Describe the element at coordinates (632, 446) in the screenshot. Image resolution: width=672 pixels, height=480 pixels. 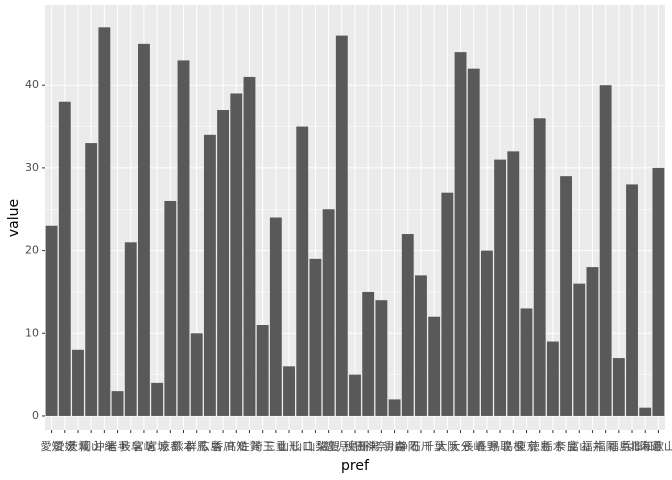
I see `x-tick-label: 兵庫` at that location.